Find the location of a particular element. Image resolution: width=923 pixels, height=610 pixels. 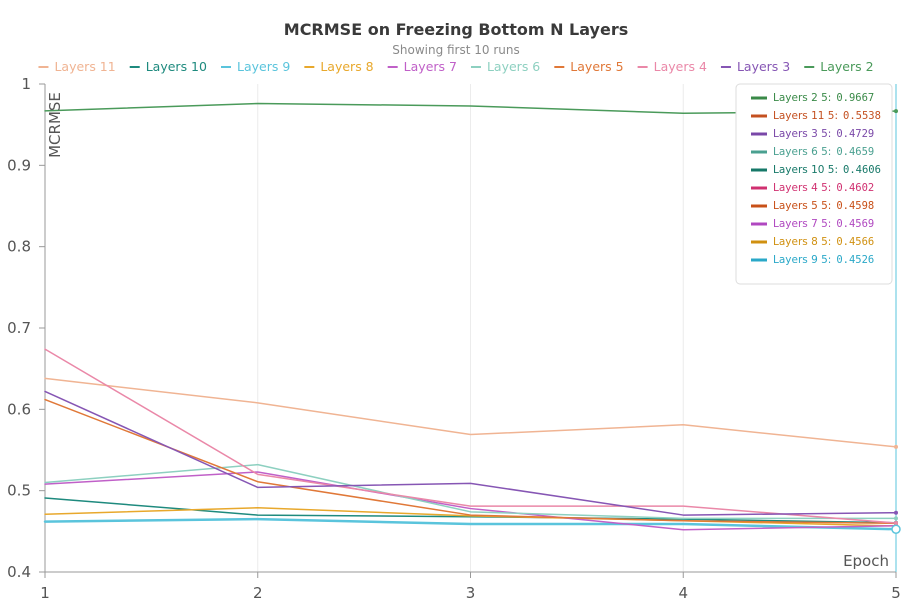

y-axis-label: MCRMSE is located at coordinates (55, 125).